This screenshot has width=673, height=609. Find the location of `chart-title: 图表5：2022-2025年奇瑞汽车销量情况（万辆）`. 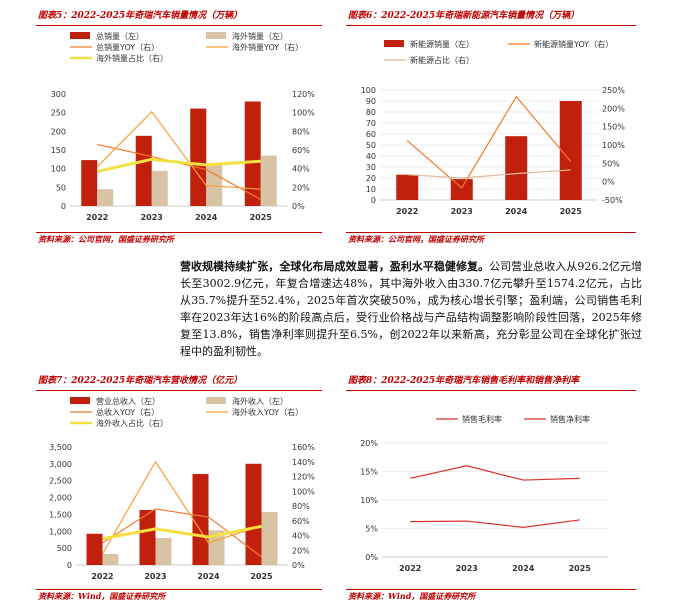

chart-title: 图表5：2022-2025年奇瑞汽车销量情况（万辆） is located at coordinates (179, 17).